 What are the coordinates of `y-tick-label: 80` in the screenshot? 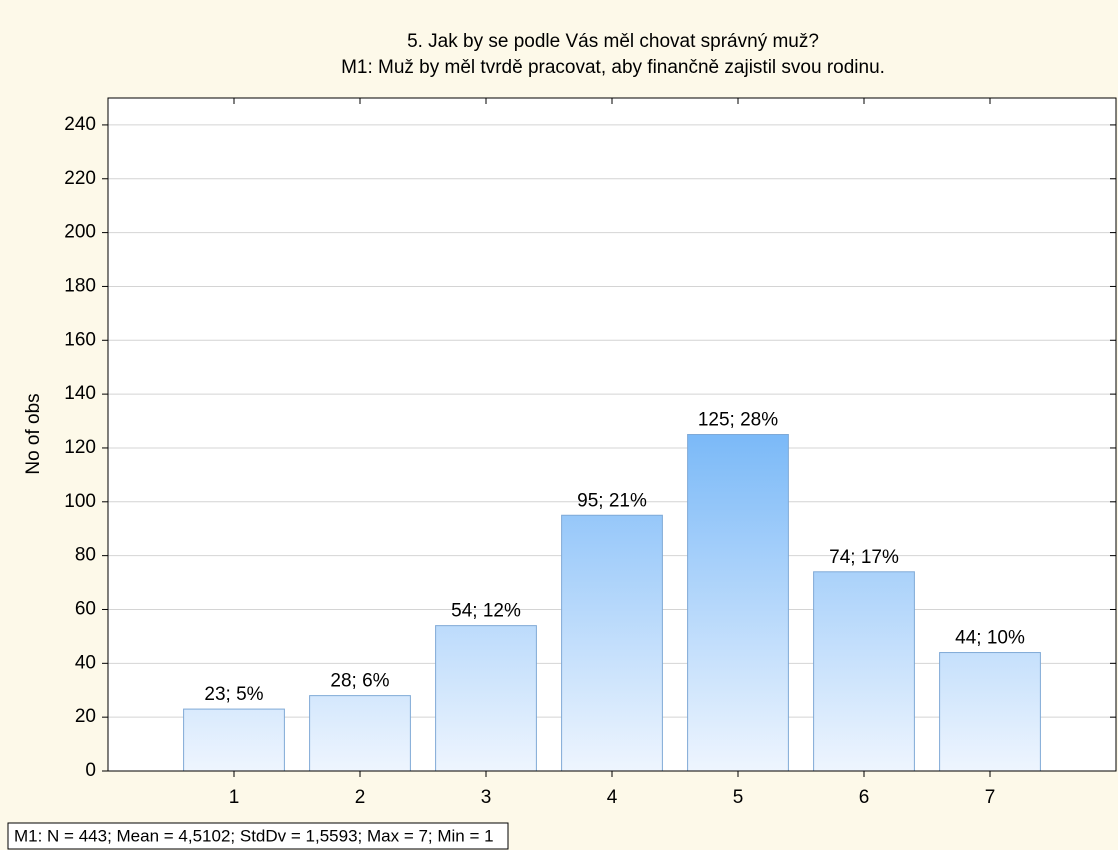 It's located at (85, 555).